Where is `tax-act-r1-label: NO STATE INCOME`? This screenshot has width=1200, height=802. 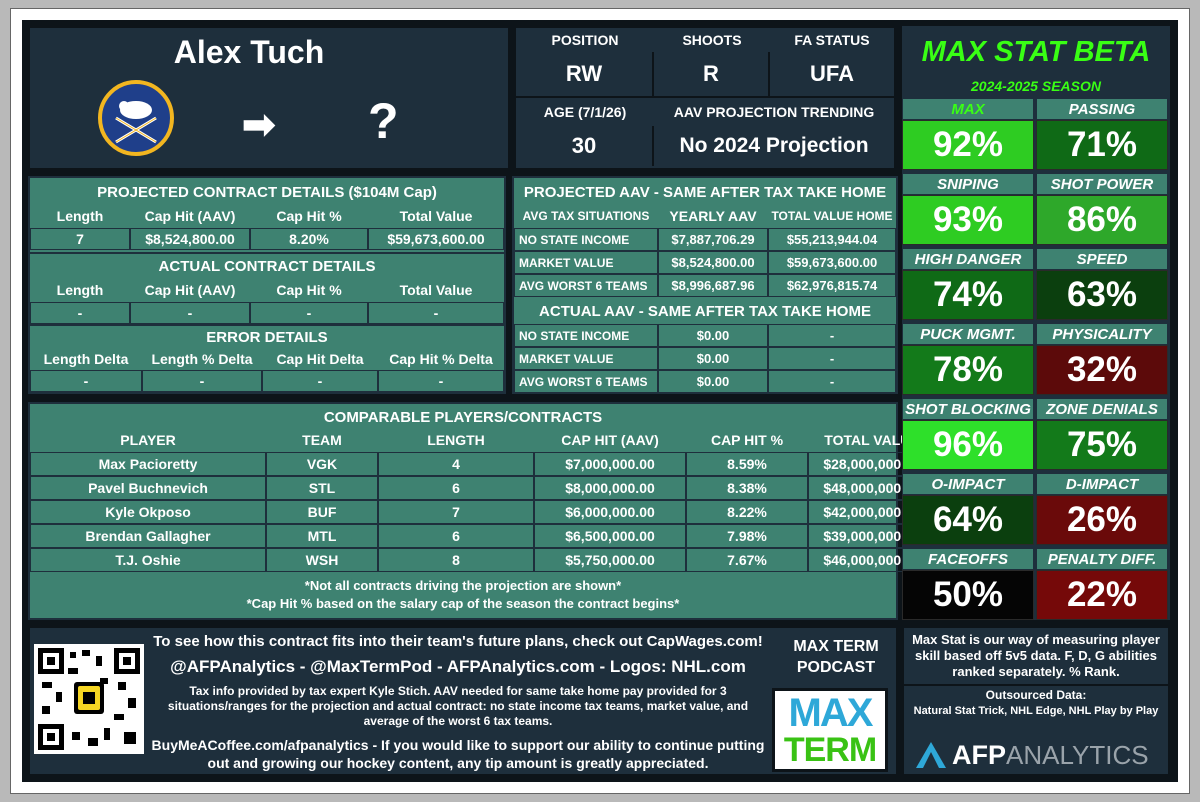 tax-act-r1-label: NO STATE INCOME is located at coordinates (586, 335).